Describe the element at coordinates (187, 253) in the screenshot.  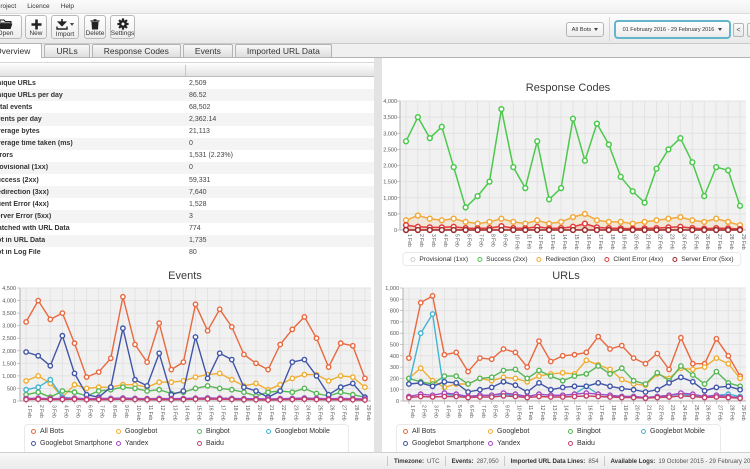
I see `table-row: Not in Log File 80` at that location.